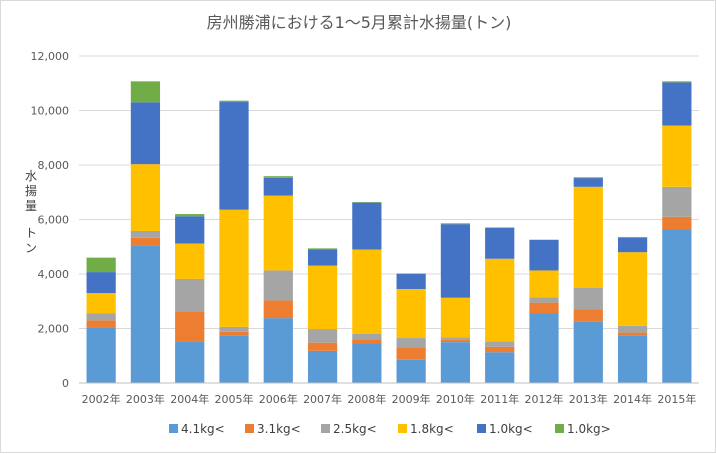 The height and width of the screenshot is (454, 716). Describe the element at coordinates (390, 429) in the screenshot. I see `legend: 4.1kg<3.1kg<2.5kg<1.8kg<1.0kg<1.0kg>` at that location.